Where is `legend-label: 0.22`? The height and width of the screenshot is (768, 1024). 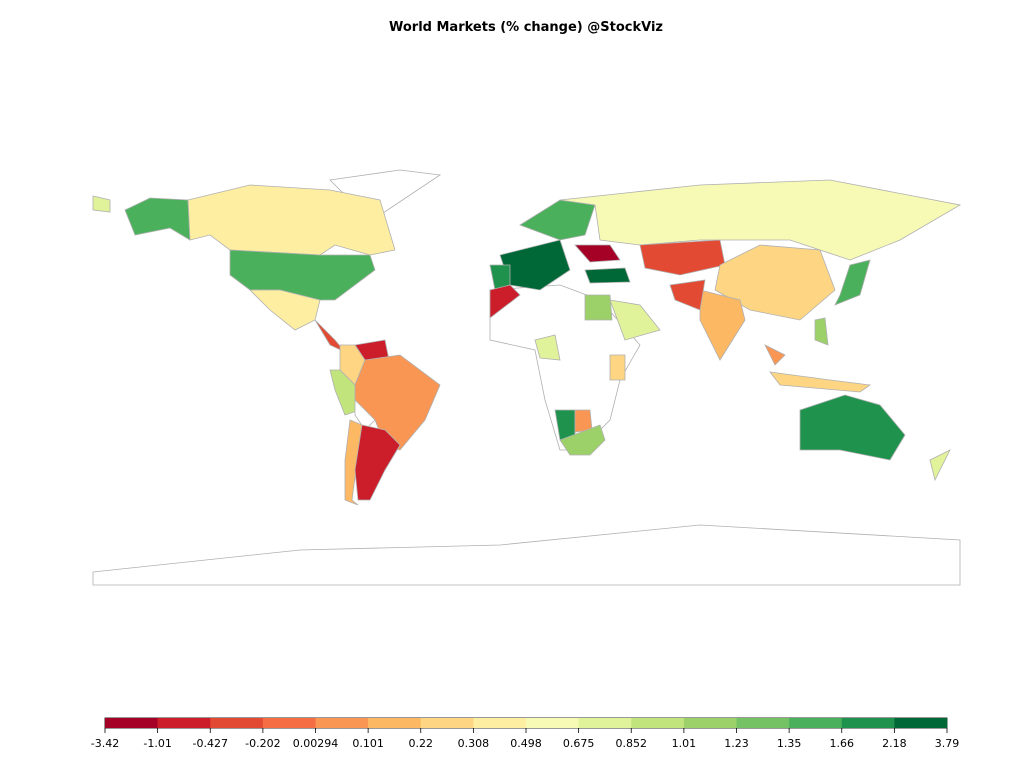 legend-label: 0.22 is located at coordinates (421, 743).